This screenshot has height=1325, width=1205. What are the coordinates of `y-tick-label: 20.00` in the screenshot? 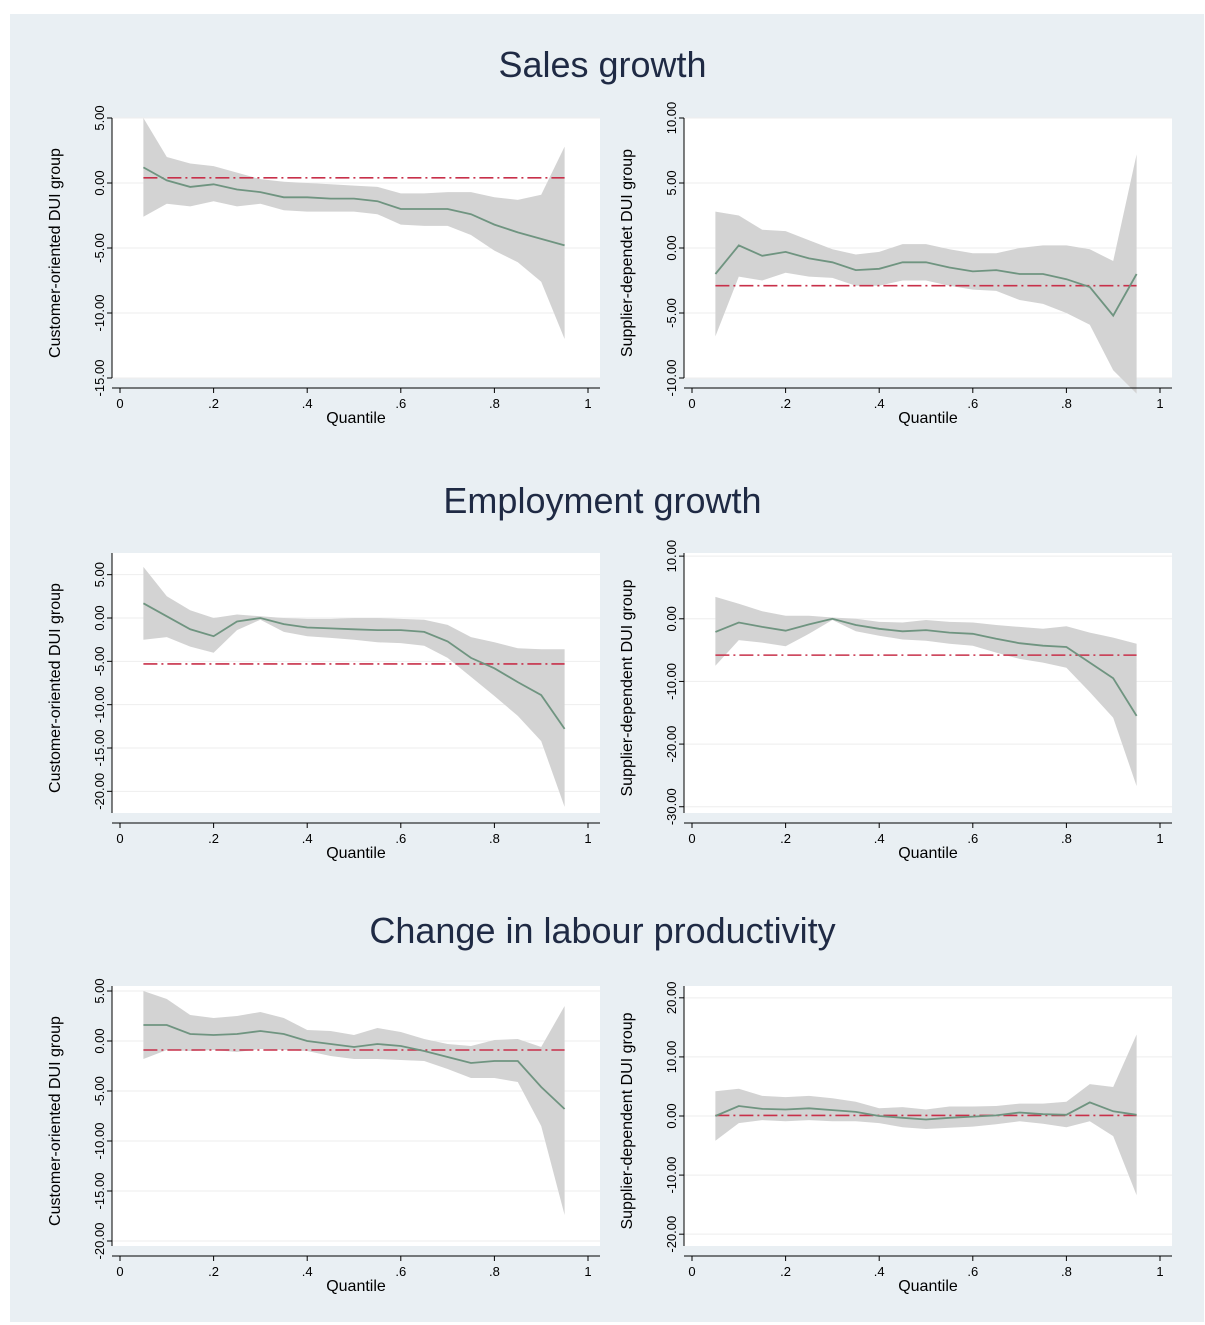 It's located at (671, 998).